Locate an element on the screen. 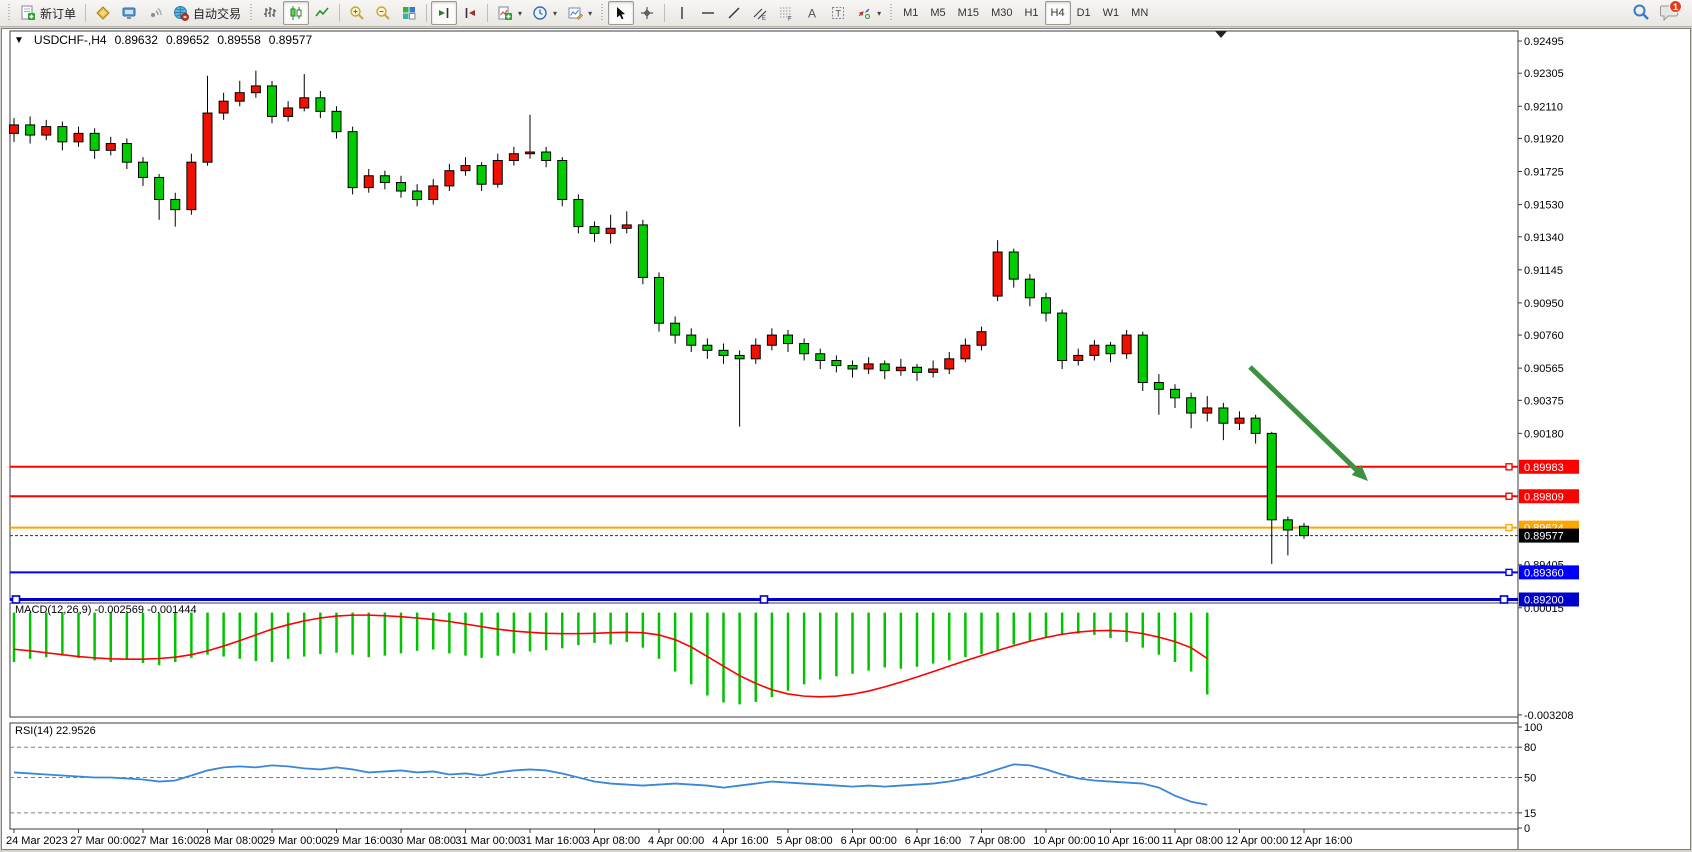 Image resolution: width=1692 pixels, height=852 pixels. bar-chart-button is located at coordinates (270, 13).